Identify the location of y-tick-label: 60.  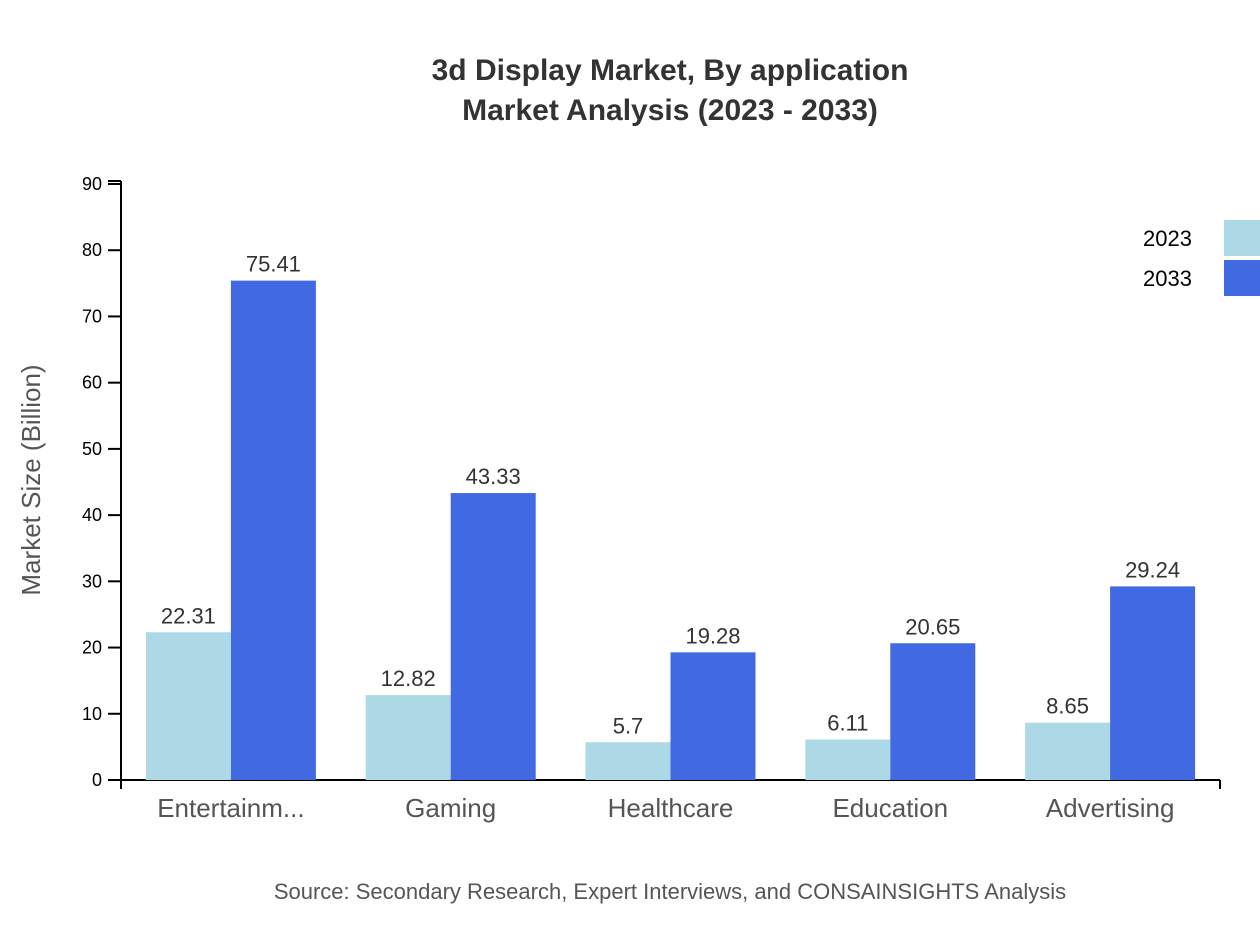
(92, 383).